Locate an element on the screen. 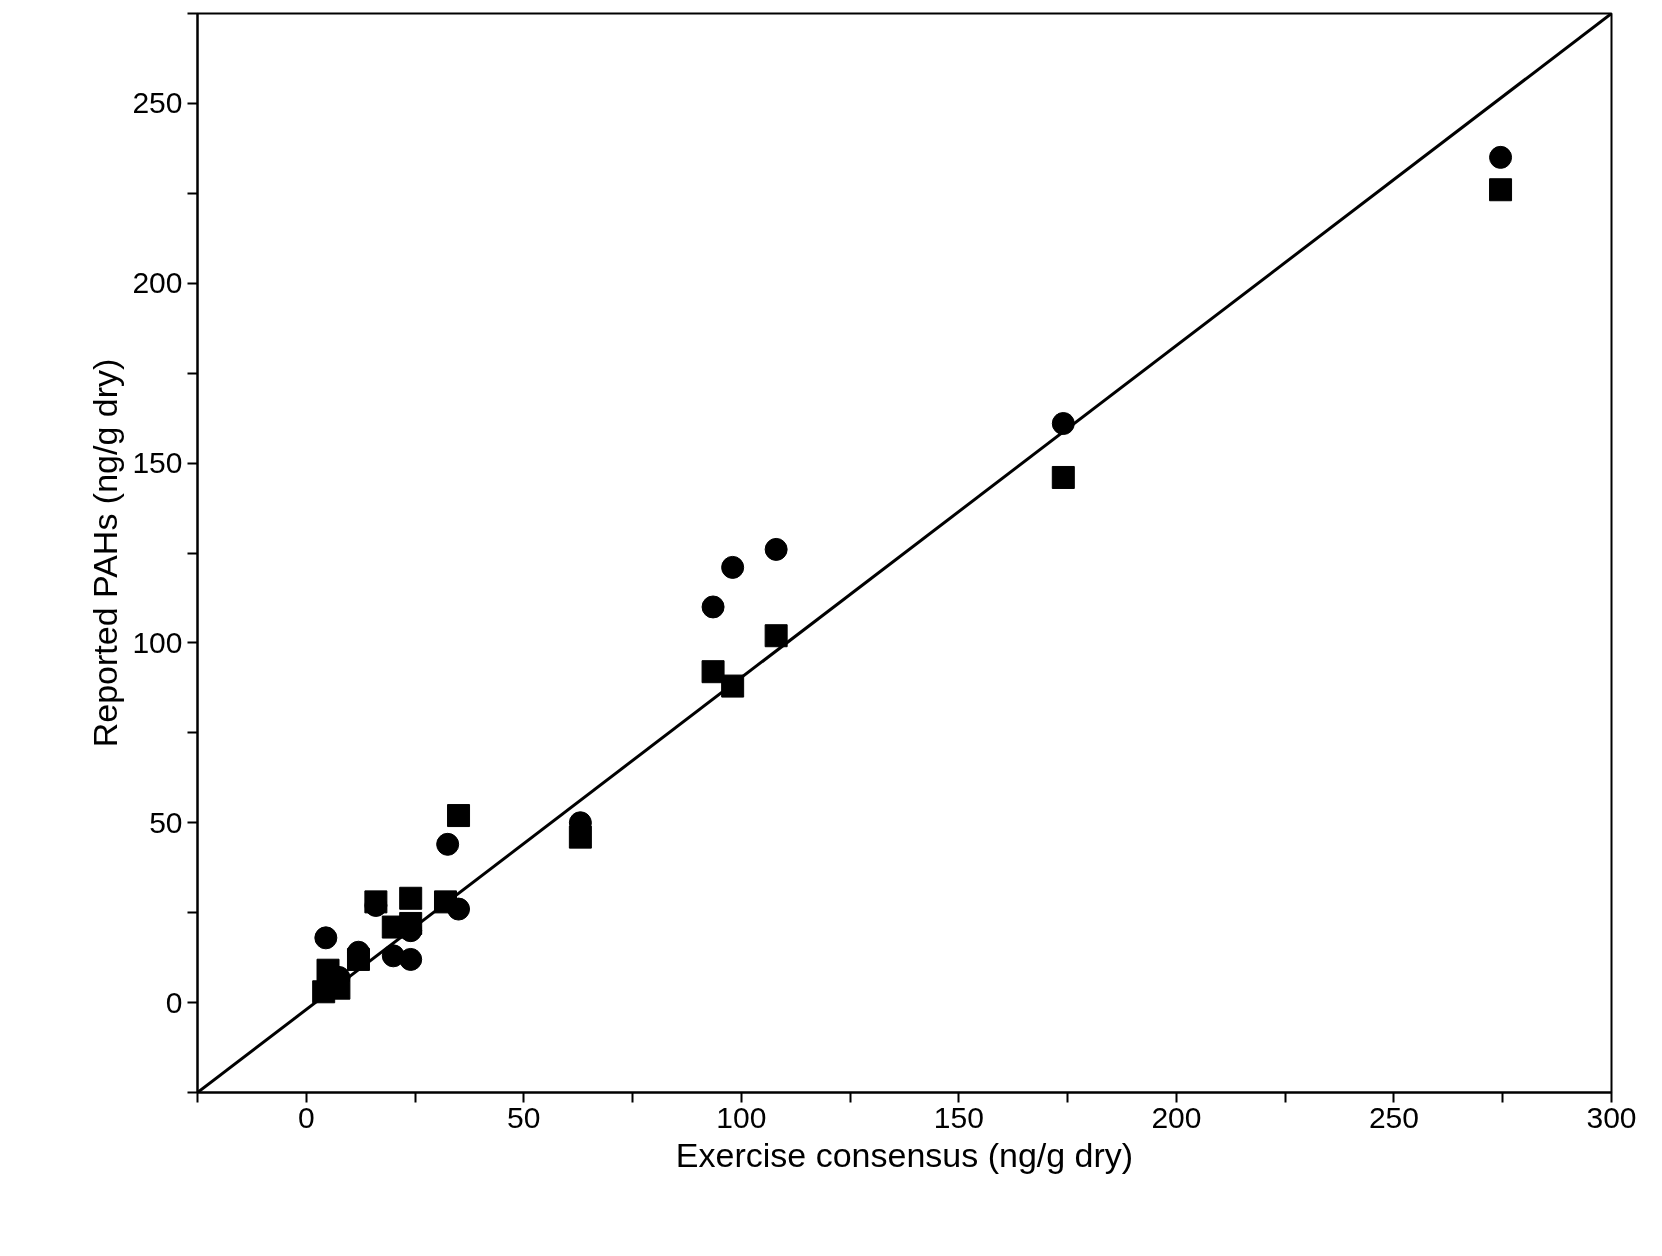 This screenshot has height=1256, width=1662. y-tick-label: 100 is located at coordinates (157, 642).